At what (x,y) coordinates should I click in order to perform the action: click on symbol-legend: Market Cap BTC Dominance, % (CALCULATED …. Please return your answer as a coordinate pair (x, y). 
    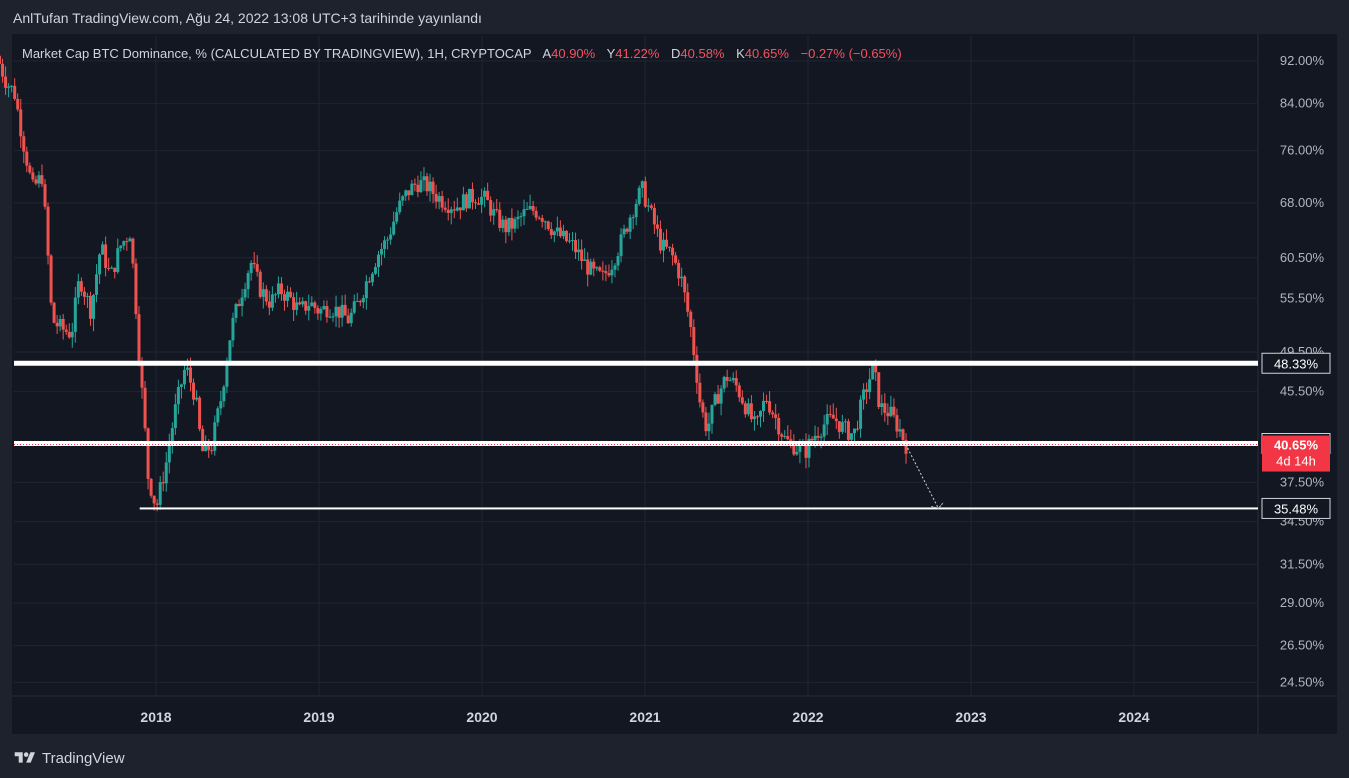
    Looking at the image, I should click on (462, 53).